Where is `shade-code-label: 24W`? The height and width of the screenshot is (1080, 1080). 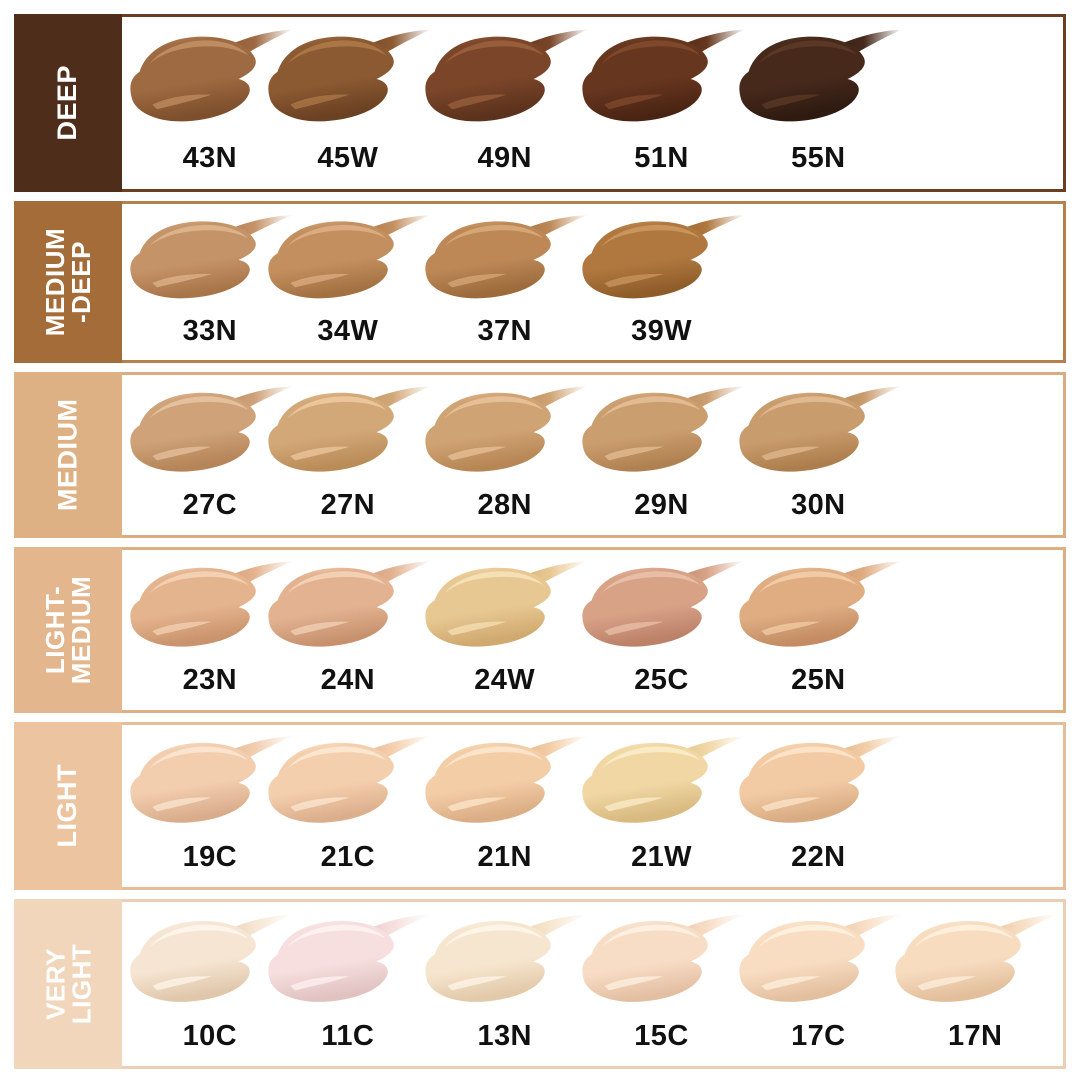
shade-code-label: 24W is located at coordinates (505, 680).